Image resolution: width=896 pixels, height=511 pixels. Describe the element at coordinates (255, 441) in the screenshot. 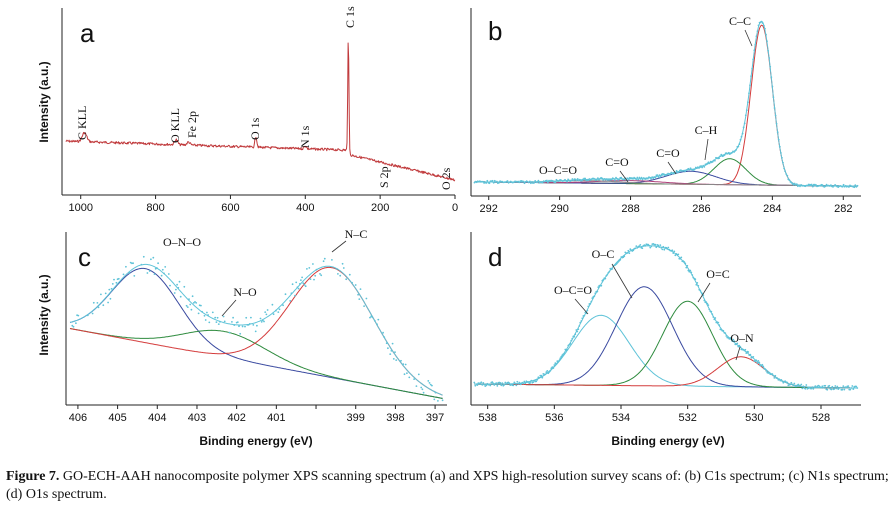

I see `panel-c-x-label: Binding energy (eV)` at that location.